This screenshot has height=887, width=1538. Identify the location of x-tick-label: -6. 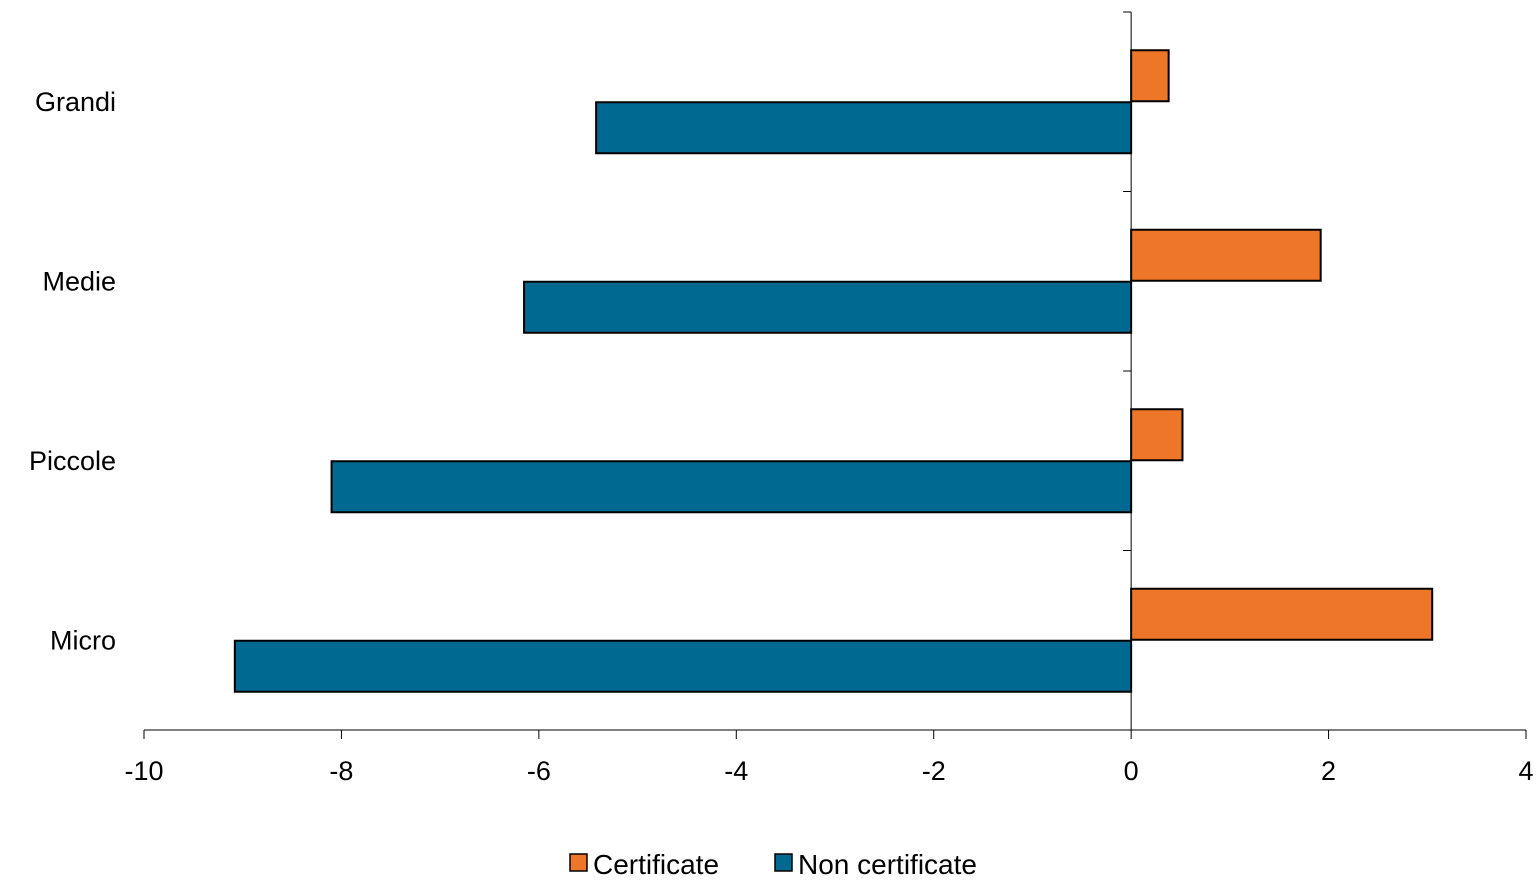
(539, 771).